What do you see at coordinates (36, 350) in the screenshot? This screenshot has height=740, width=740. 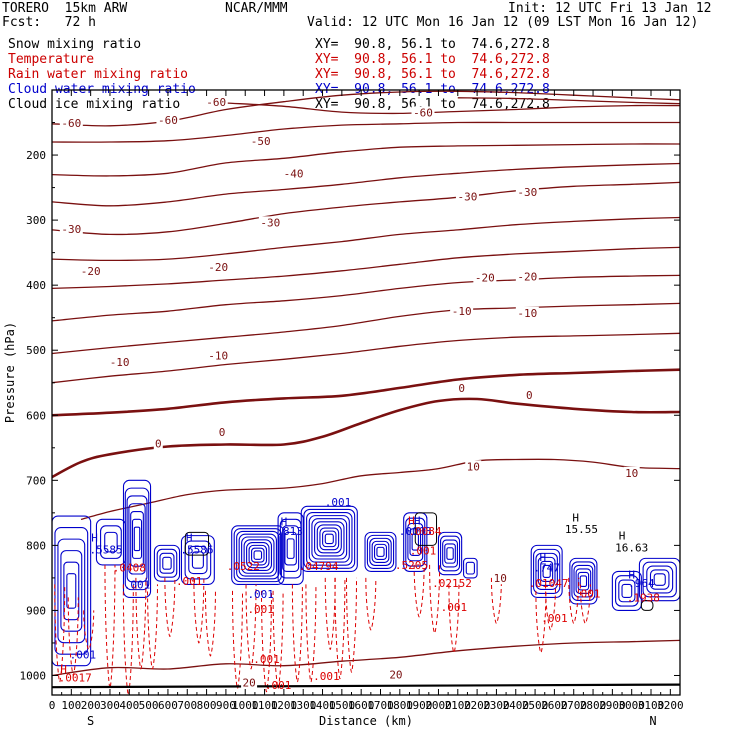 I see `y-tick-label: 500` at bounding box center [36, 350].